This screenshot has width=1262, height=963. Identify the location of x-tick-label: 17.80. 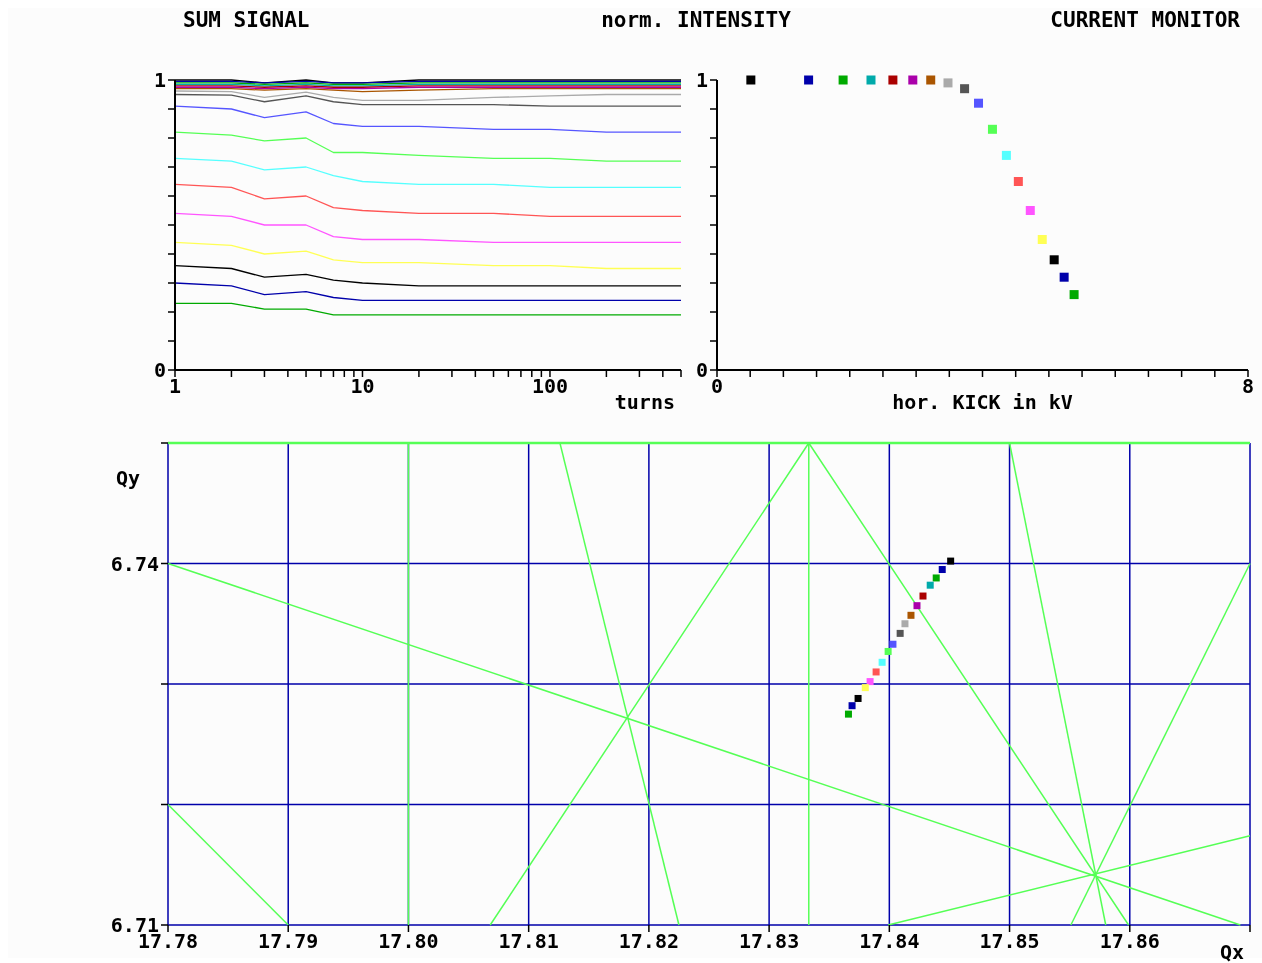
(408, 941).